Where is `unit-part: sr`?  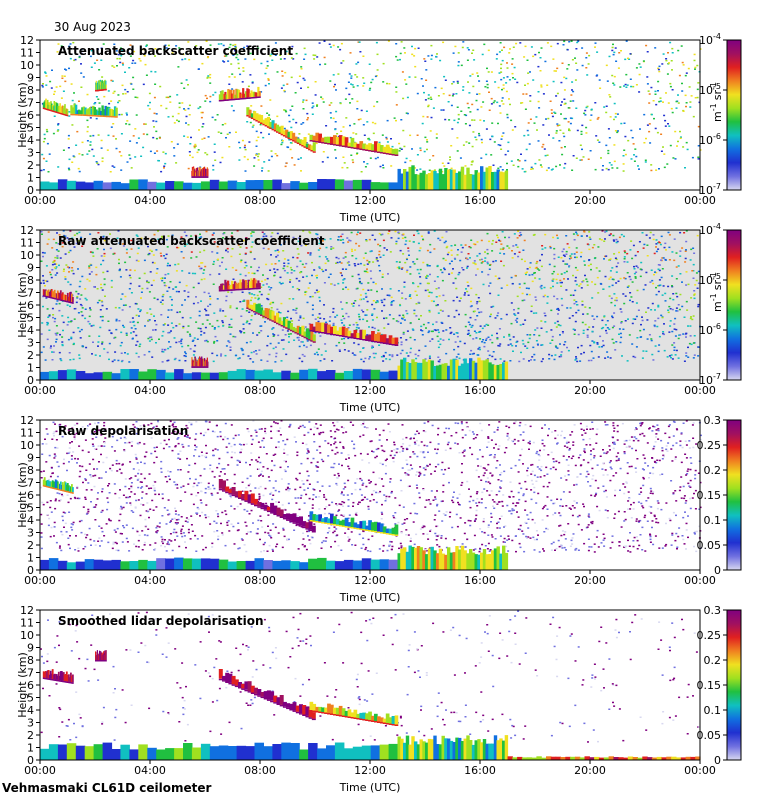 unit-part: sr is located at coordinates (717, 95).